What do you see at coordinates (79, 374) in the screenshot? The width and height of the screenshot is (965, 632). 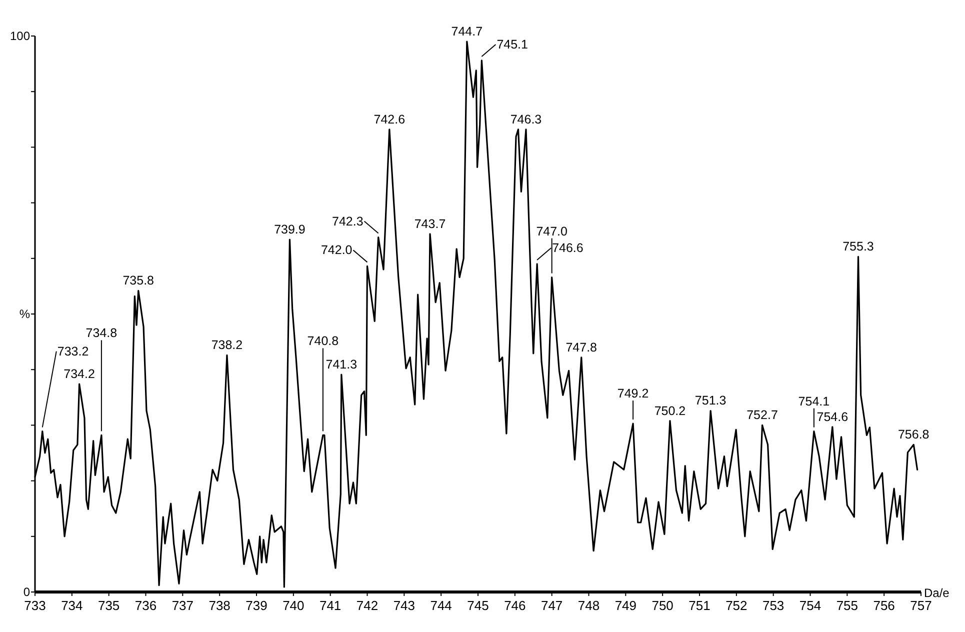 I see `annotation: 734.2` at bounding box center [79, 374].